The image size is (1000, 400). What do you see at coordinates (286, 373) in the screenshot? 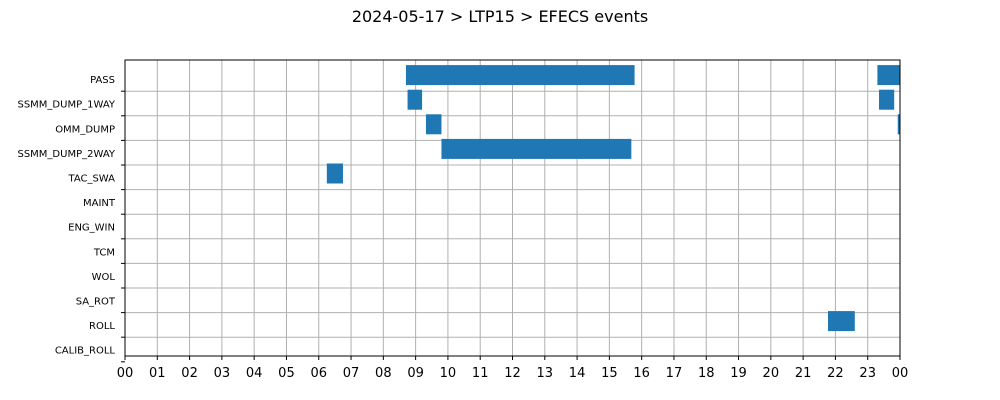
I see `x-tick-label: 05` at bounding box center [286, 373].